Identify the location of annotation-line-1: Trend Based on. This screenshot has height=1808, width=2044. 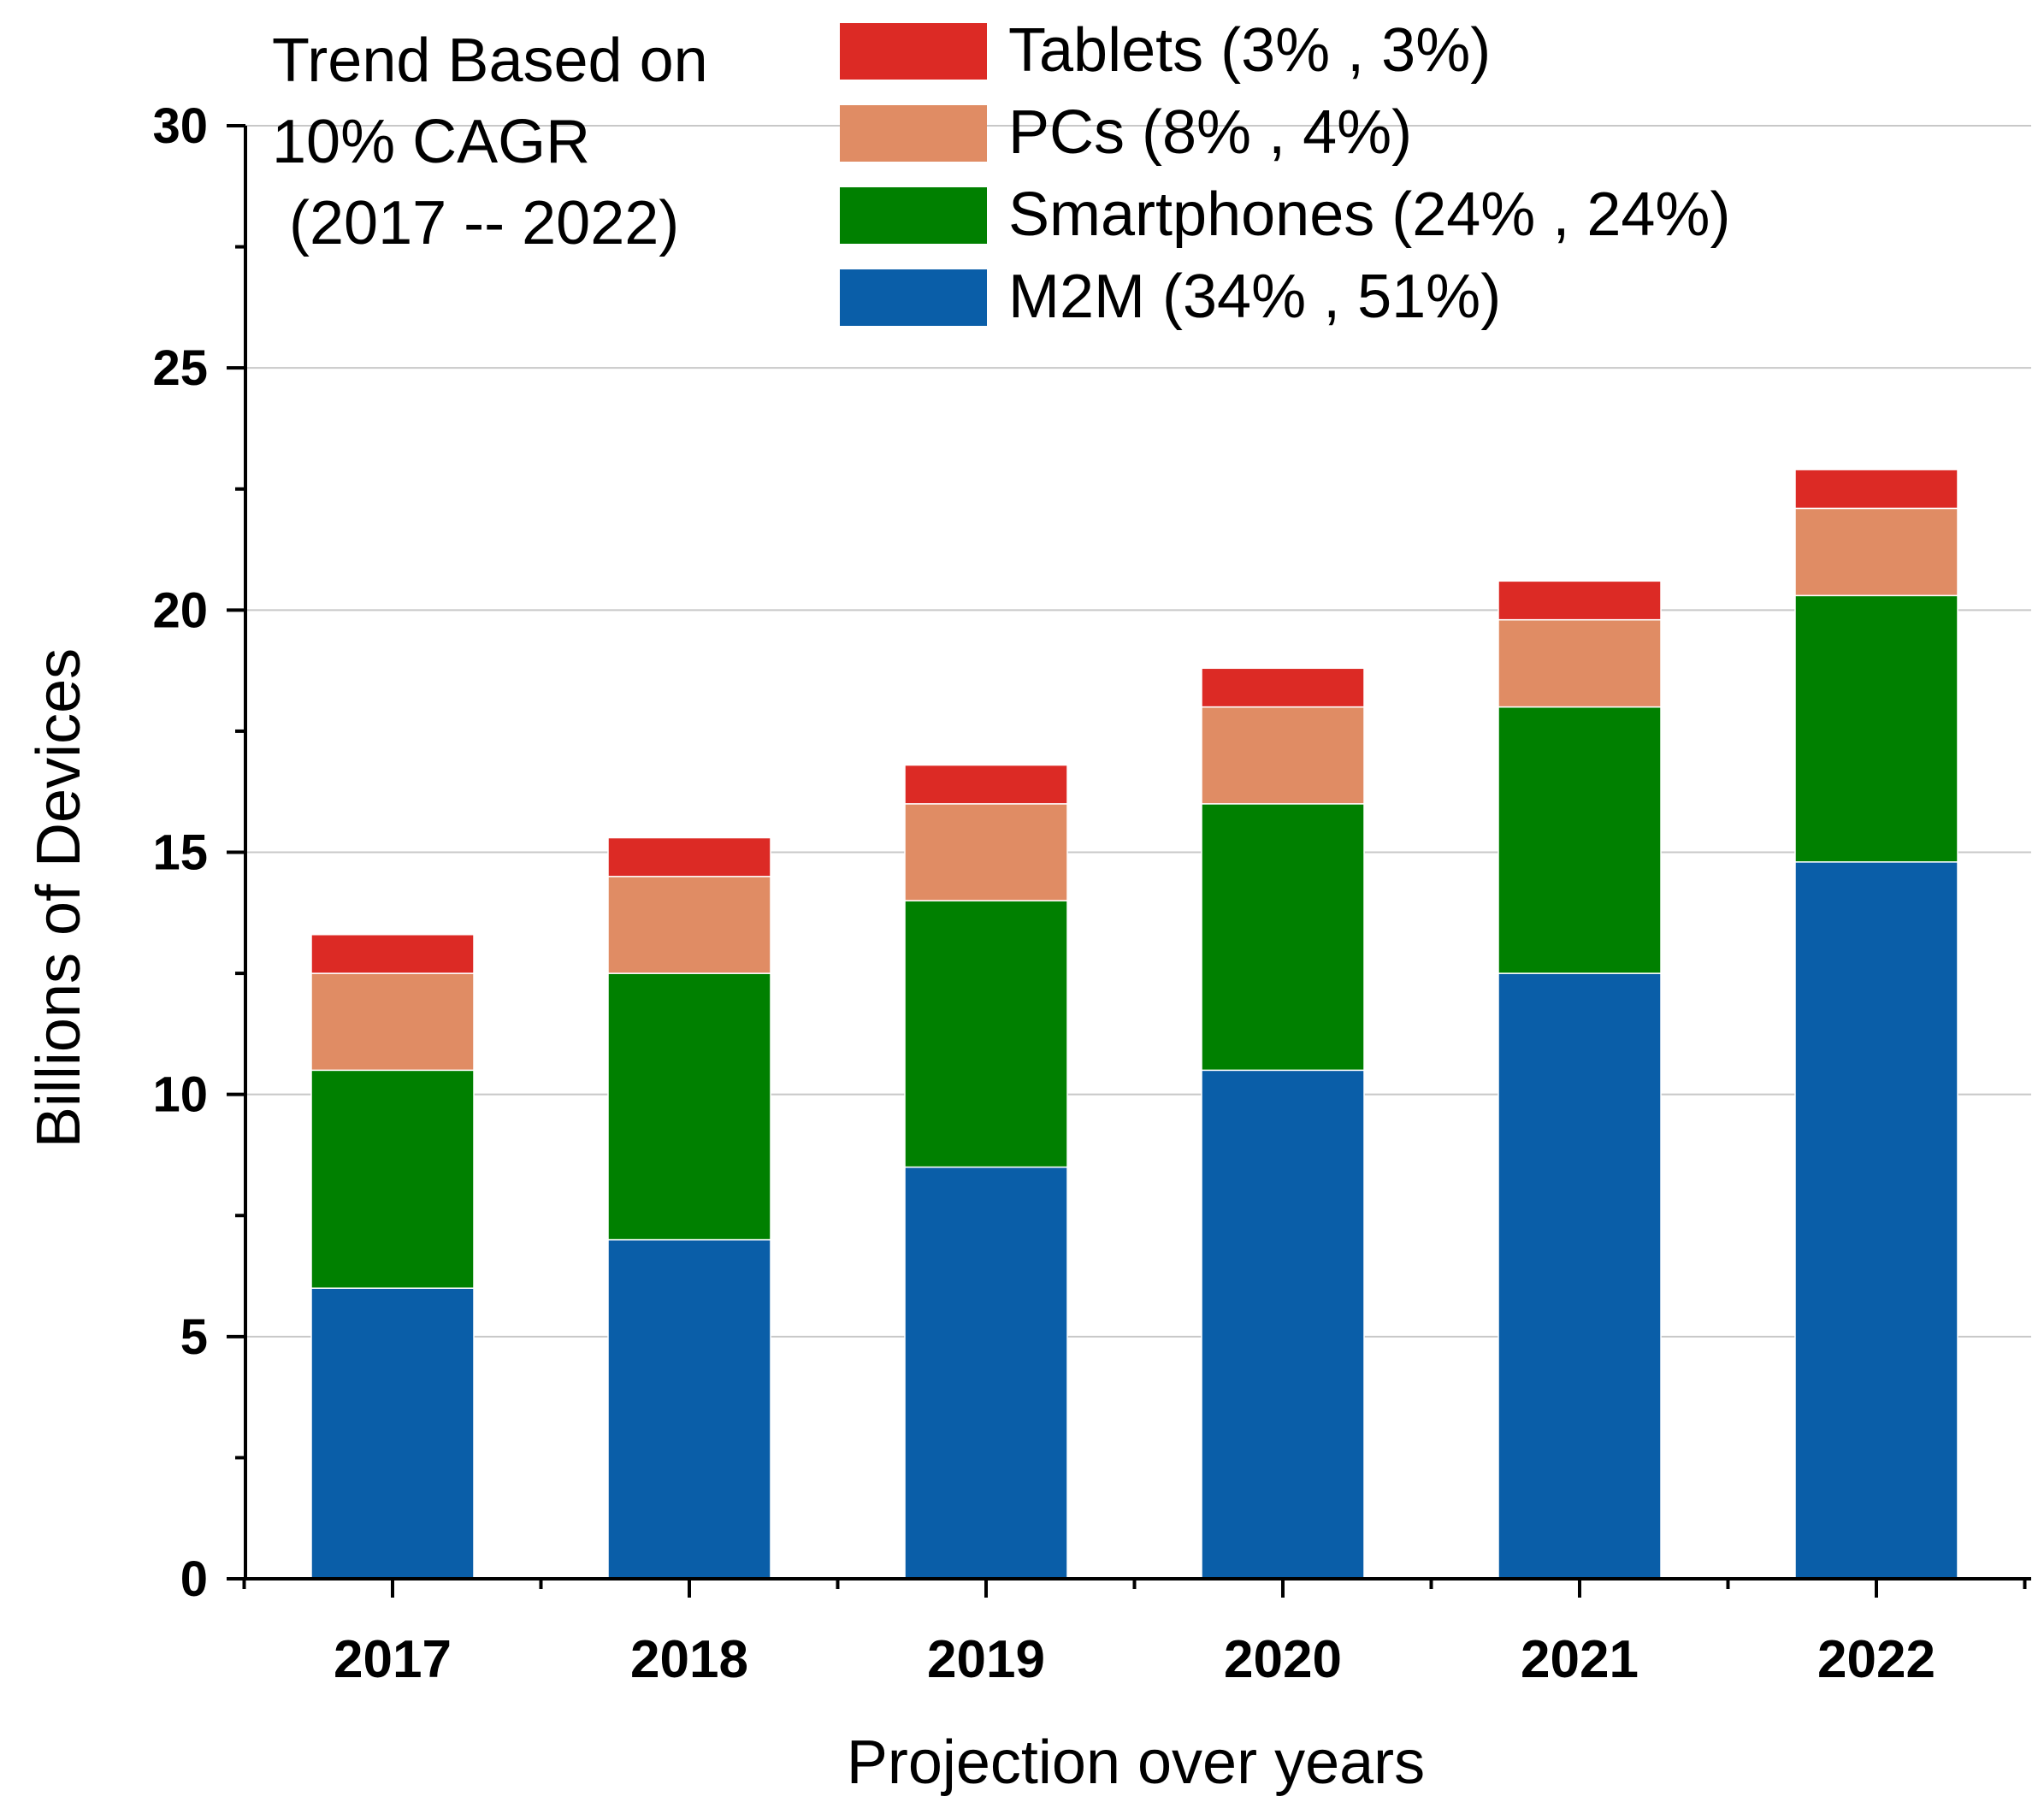
(490, 61).